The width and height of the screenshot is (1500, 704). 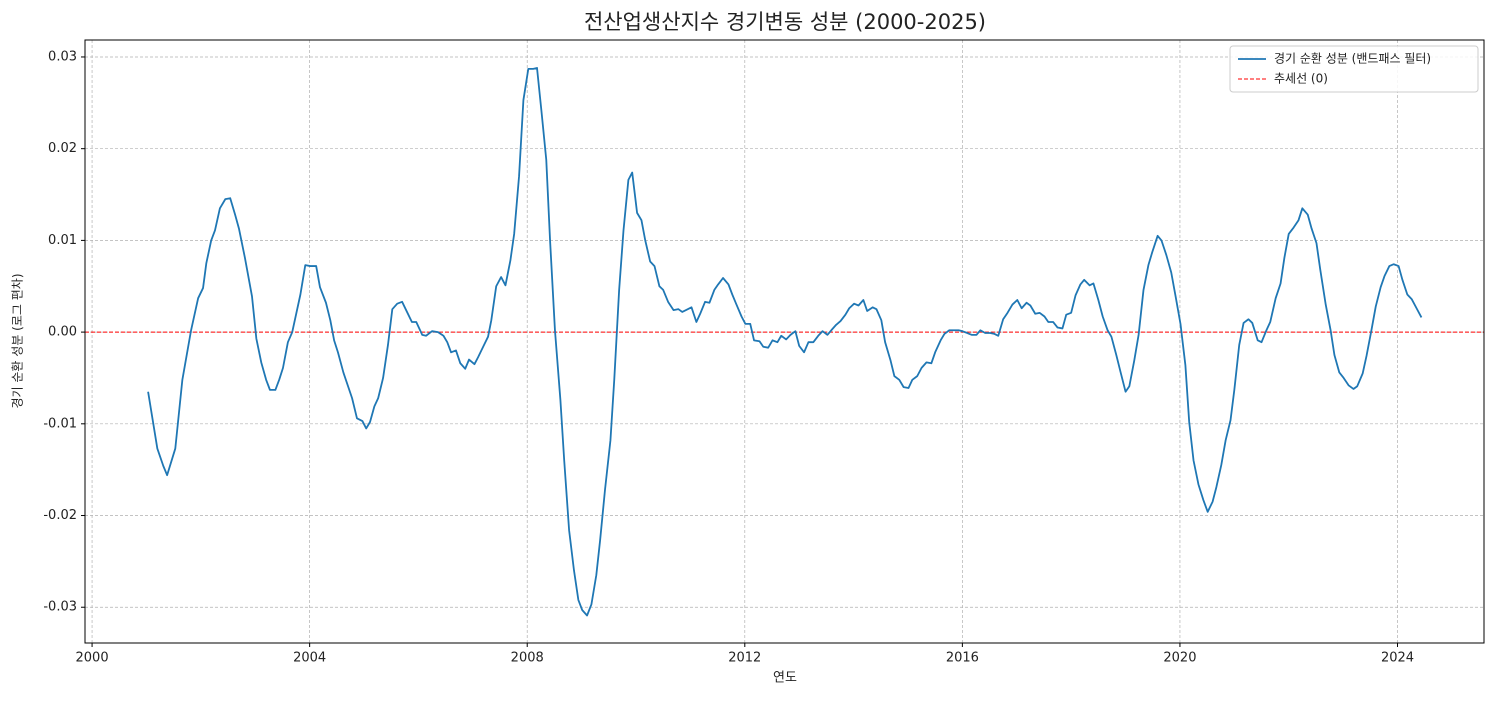 What do you see at coordinates (962, 658) in the screenshot?
I see `x-tick-label: 2016` at bounding box center [962, 658].